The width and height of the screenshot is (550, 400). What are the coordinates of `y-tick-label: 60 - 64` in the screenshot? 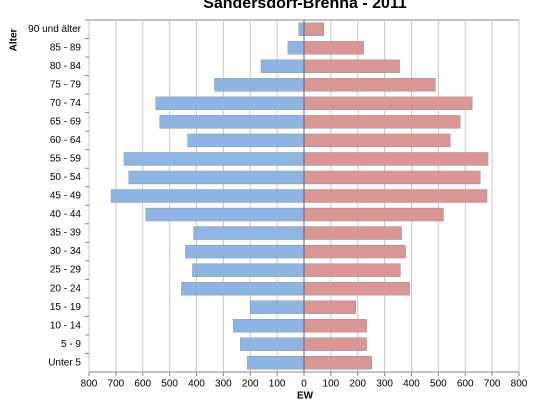 It's located at (66, 140).